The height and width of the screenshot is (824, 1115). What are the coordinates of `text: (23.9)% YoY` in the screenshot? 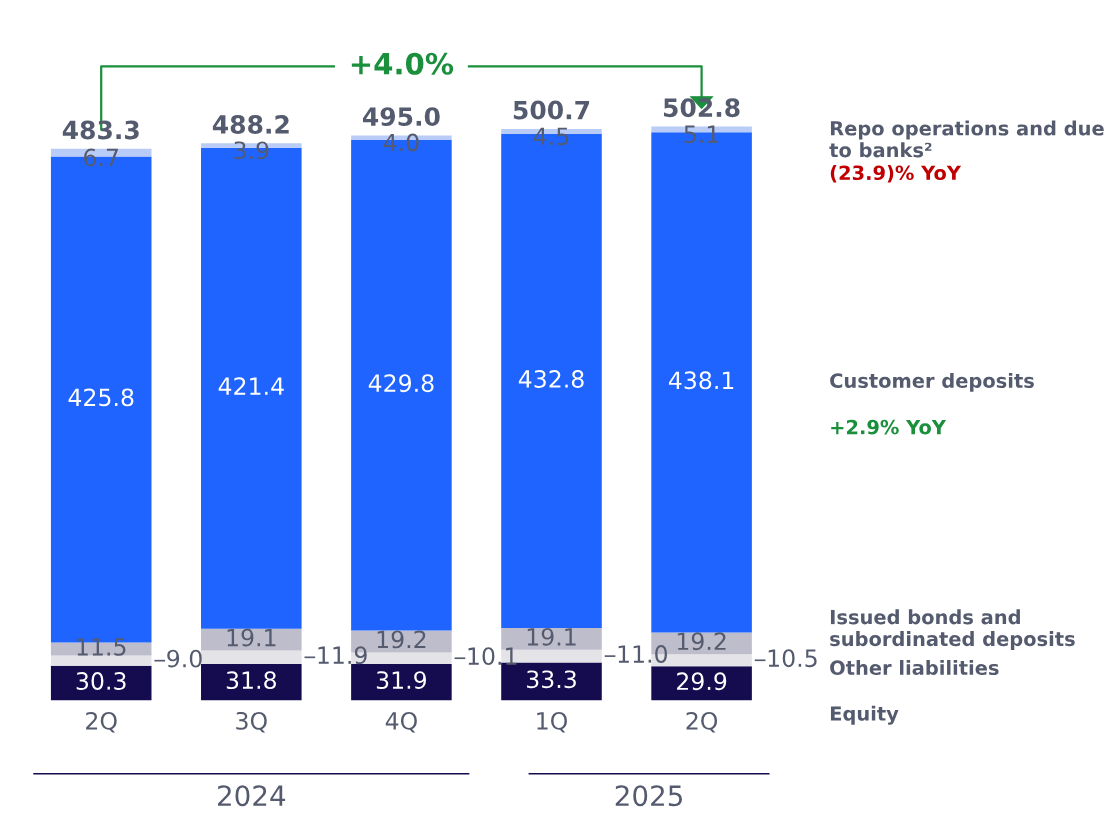 It's located at (896, 174).